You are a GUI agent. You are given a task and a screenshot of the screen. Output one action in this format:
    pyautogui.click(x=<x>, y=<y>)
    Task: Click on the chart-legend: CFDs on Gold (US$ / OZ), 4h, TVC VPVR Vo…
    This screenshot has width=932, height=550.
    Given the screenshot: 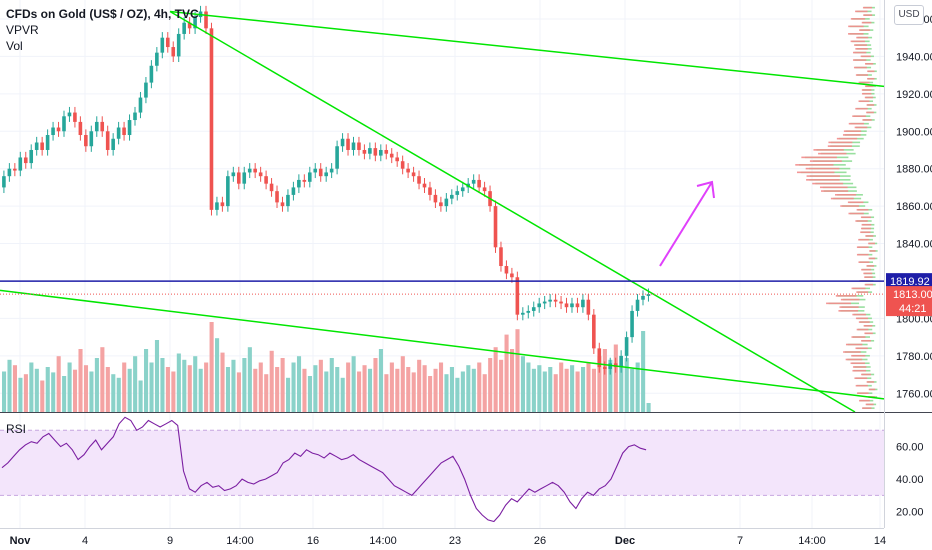 What is the action you would take?
    pyautogui.click(x=102, y=30)
    